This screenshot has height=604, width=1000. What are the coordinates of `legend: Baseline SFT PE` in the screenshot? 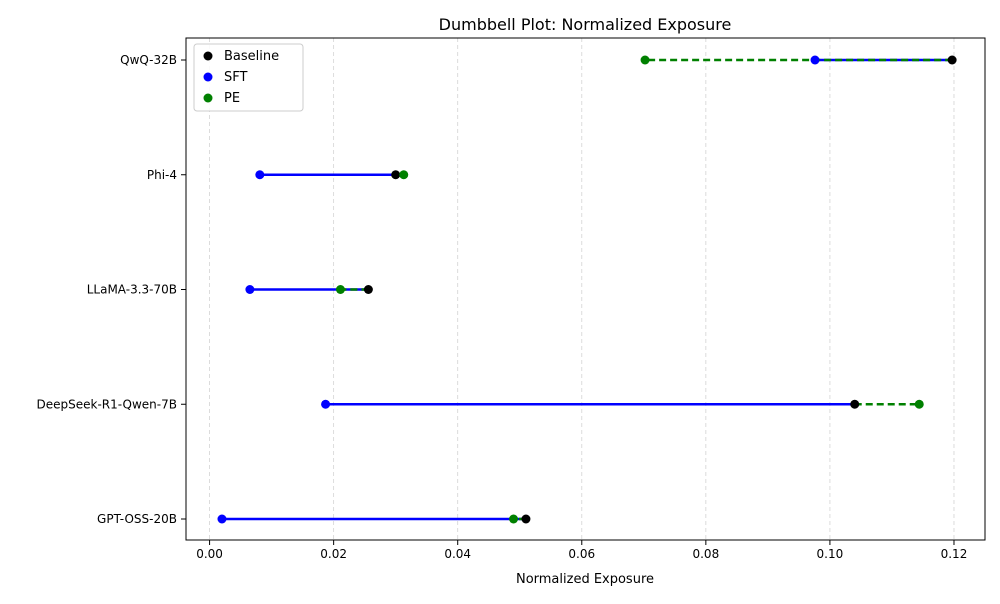 It's located at (248, 77).